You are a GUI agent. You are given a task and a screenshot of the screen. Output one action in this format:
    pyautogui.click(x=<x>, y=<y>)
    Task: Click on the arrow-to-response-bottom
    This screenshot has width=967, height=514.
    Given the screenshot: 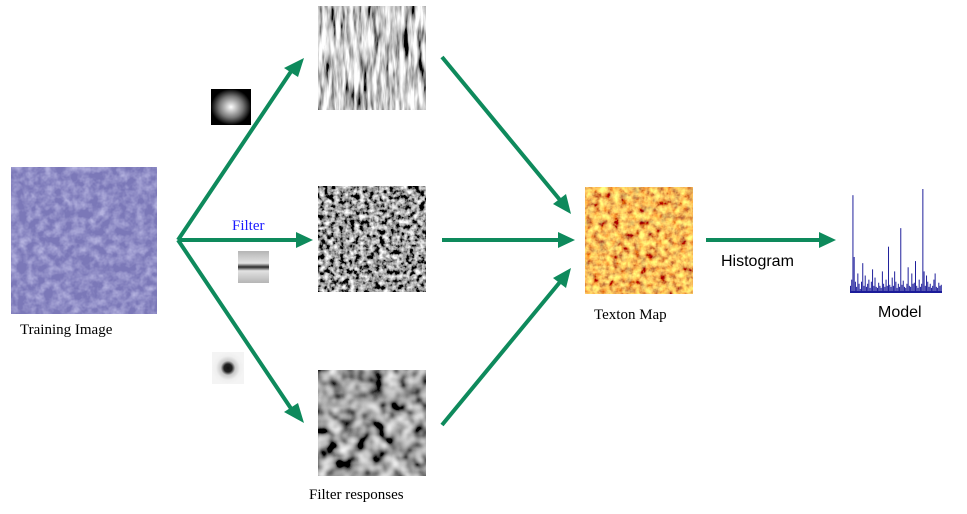 What is the action you would take?
    pyautogui.click(x=235, y=325)
    